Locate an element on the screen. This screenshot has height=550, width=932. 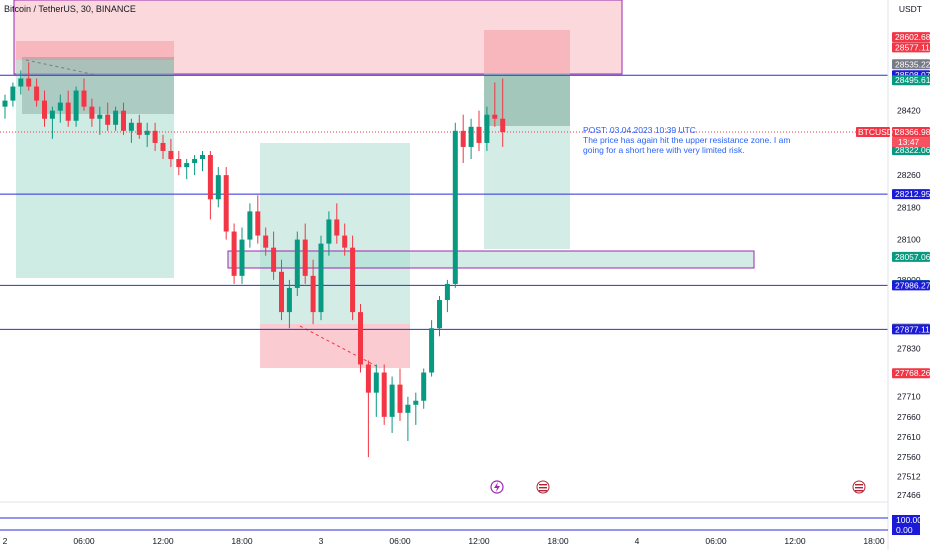
price-label: 28057.06 is located at coordinates (913, 257).